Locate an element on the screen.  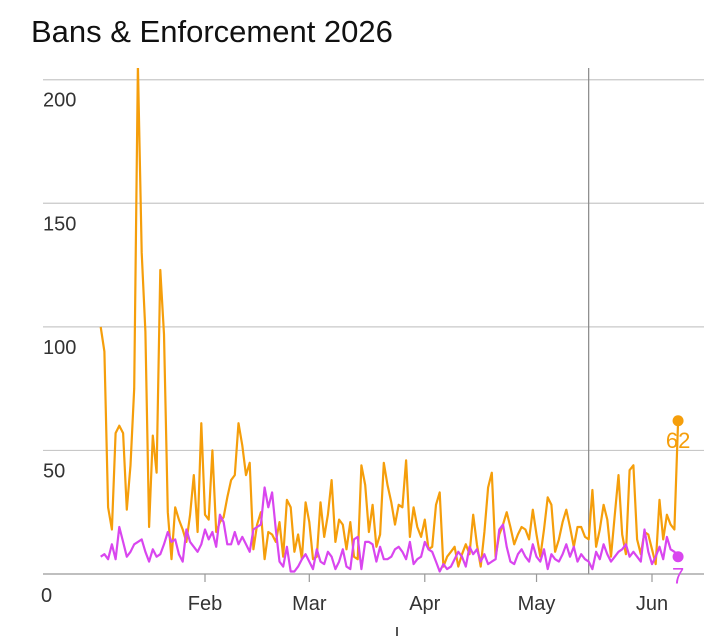
x-tick-label: Jun is located at coordinates (652, 604).